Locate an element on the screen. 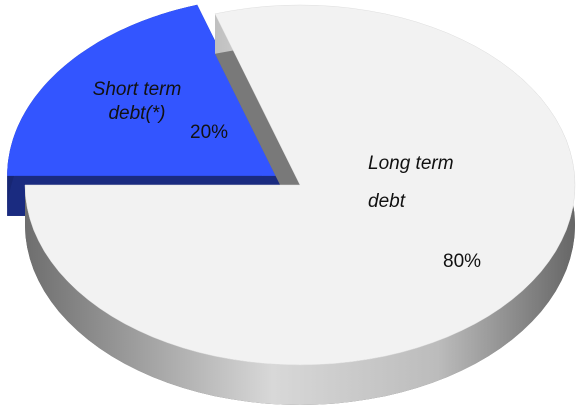 Image resolution: width=581 pixels, height=419 pixels. slice-face is located at coordinates (257, 119).